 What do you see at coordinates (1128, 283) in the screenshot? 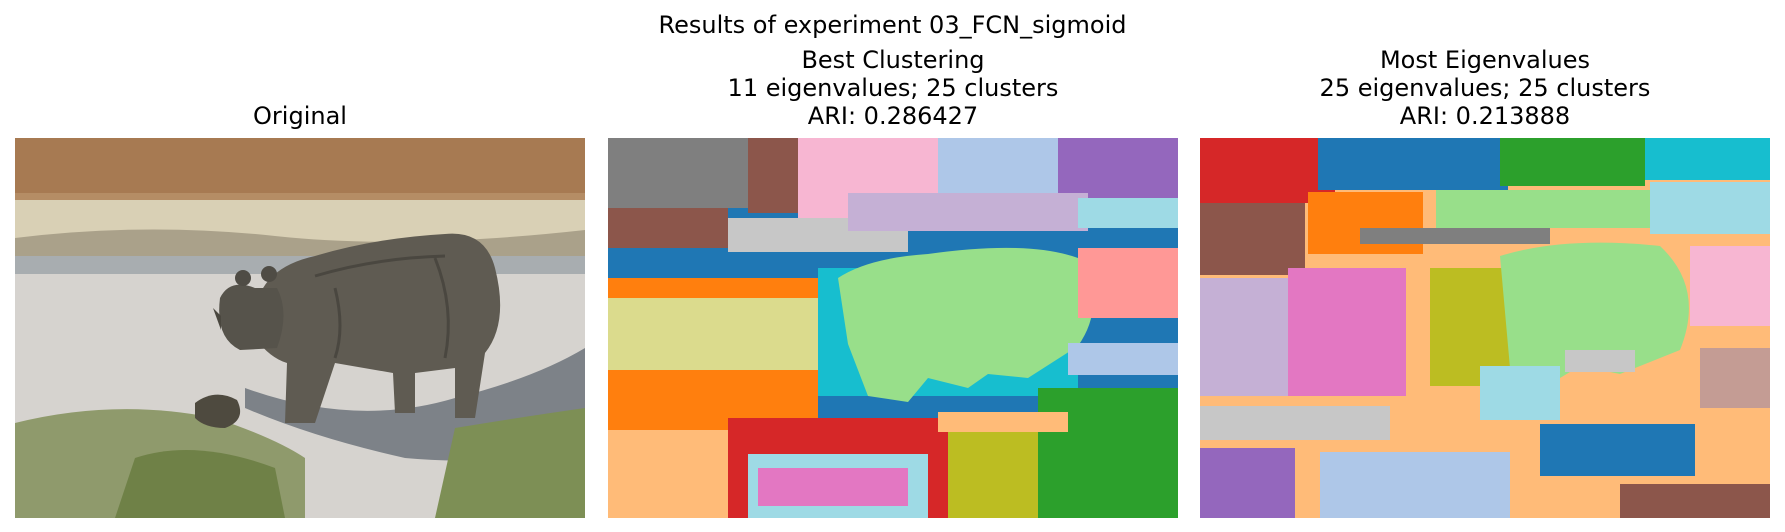
I see `segment-salmon` at bounding box center [1128, 283].